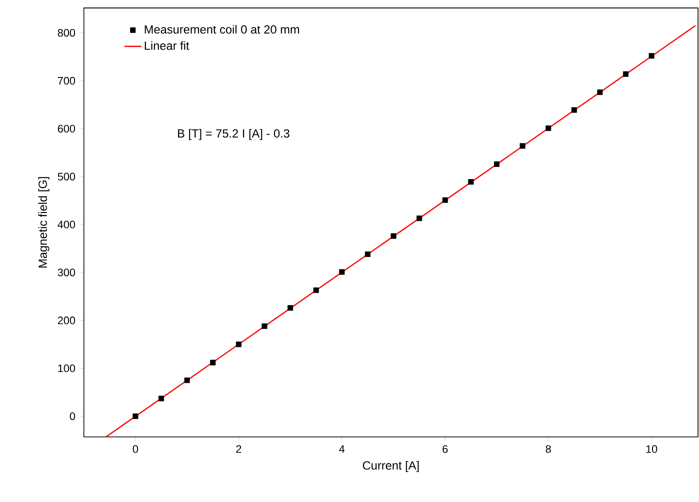 This screenshot has width=699, height=502. I want to click on y-tick-label: 700, so click(67, 80).